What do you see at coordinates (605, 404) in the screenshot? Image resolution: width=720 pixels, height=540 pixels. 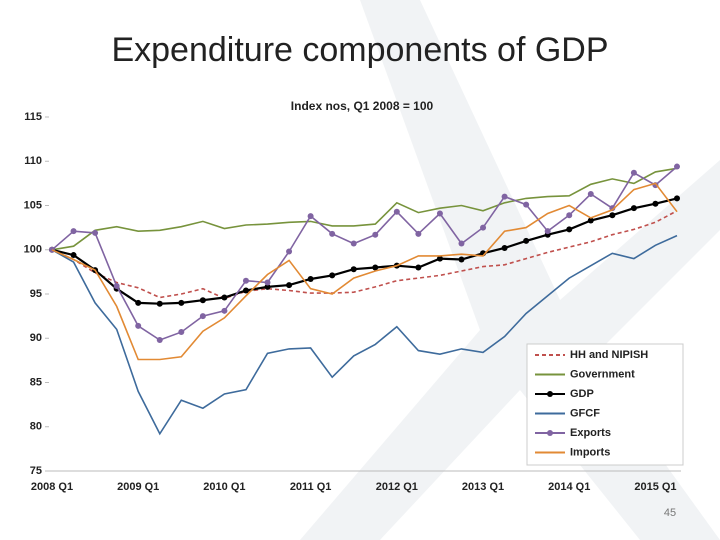 I see `legend-box` at bounding box center [605, 404].